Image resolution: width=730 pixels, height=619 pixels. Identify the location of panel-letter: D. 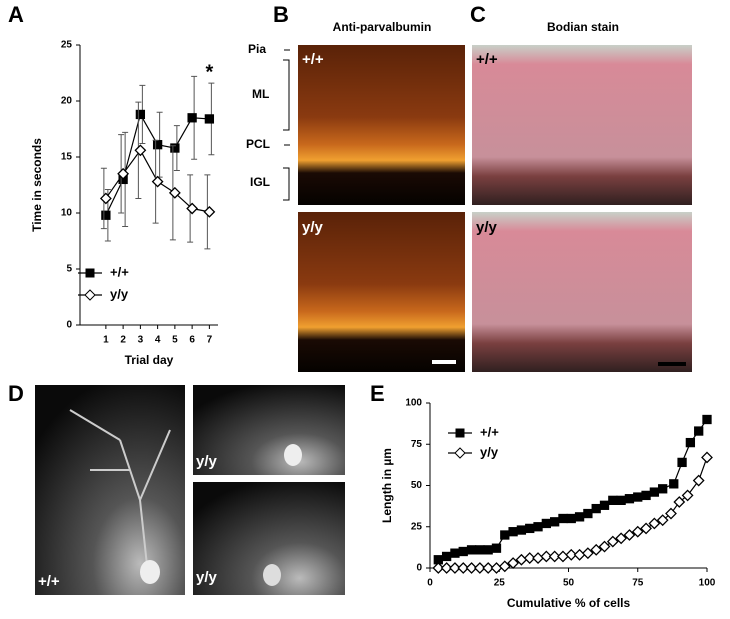
(16, 393).